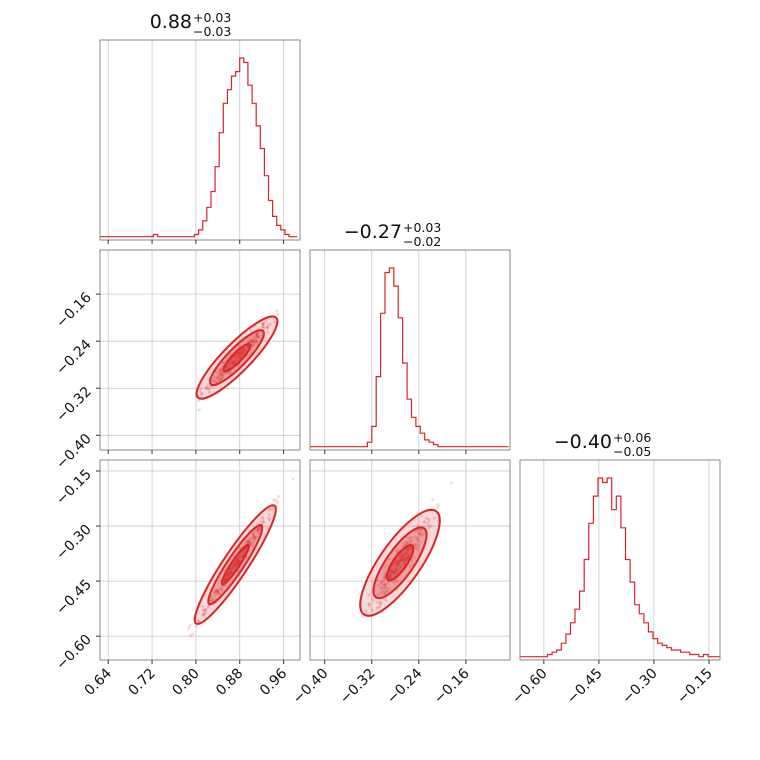 The height and width of the screenshot is (760, 760). What do you see at coordinates (405, 686) in the screenshot?
I see `x-tick-label-1-2: −0.24` at bounding box center [405, 686].